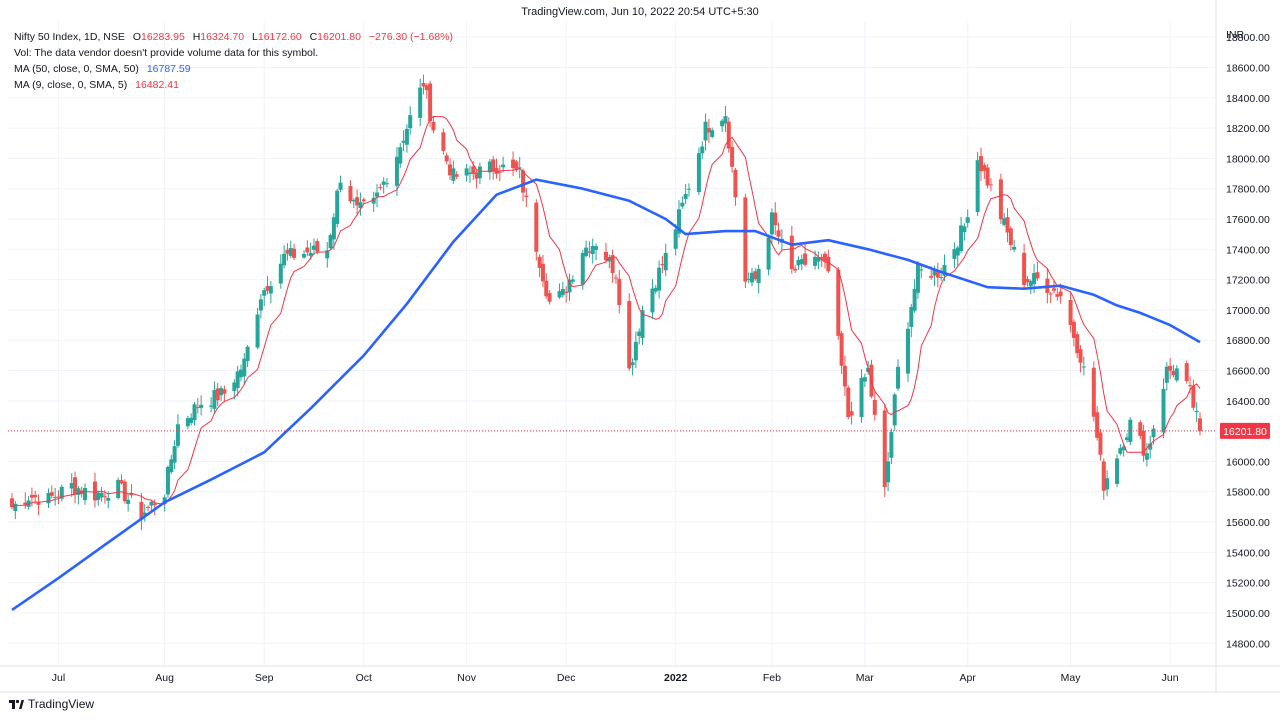 The width and height of the screenshot is (1280, 720). I want to click on x-tick-label: Jun, so click(1170, 678).